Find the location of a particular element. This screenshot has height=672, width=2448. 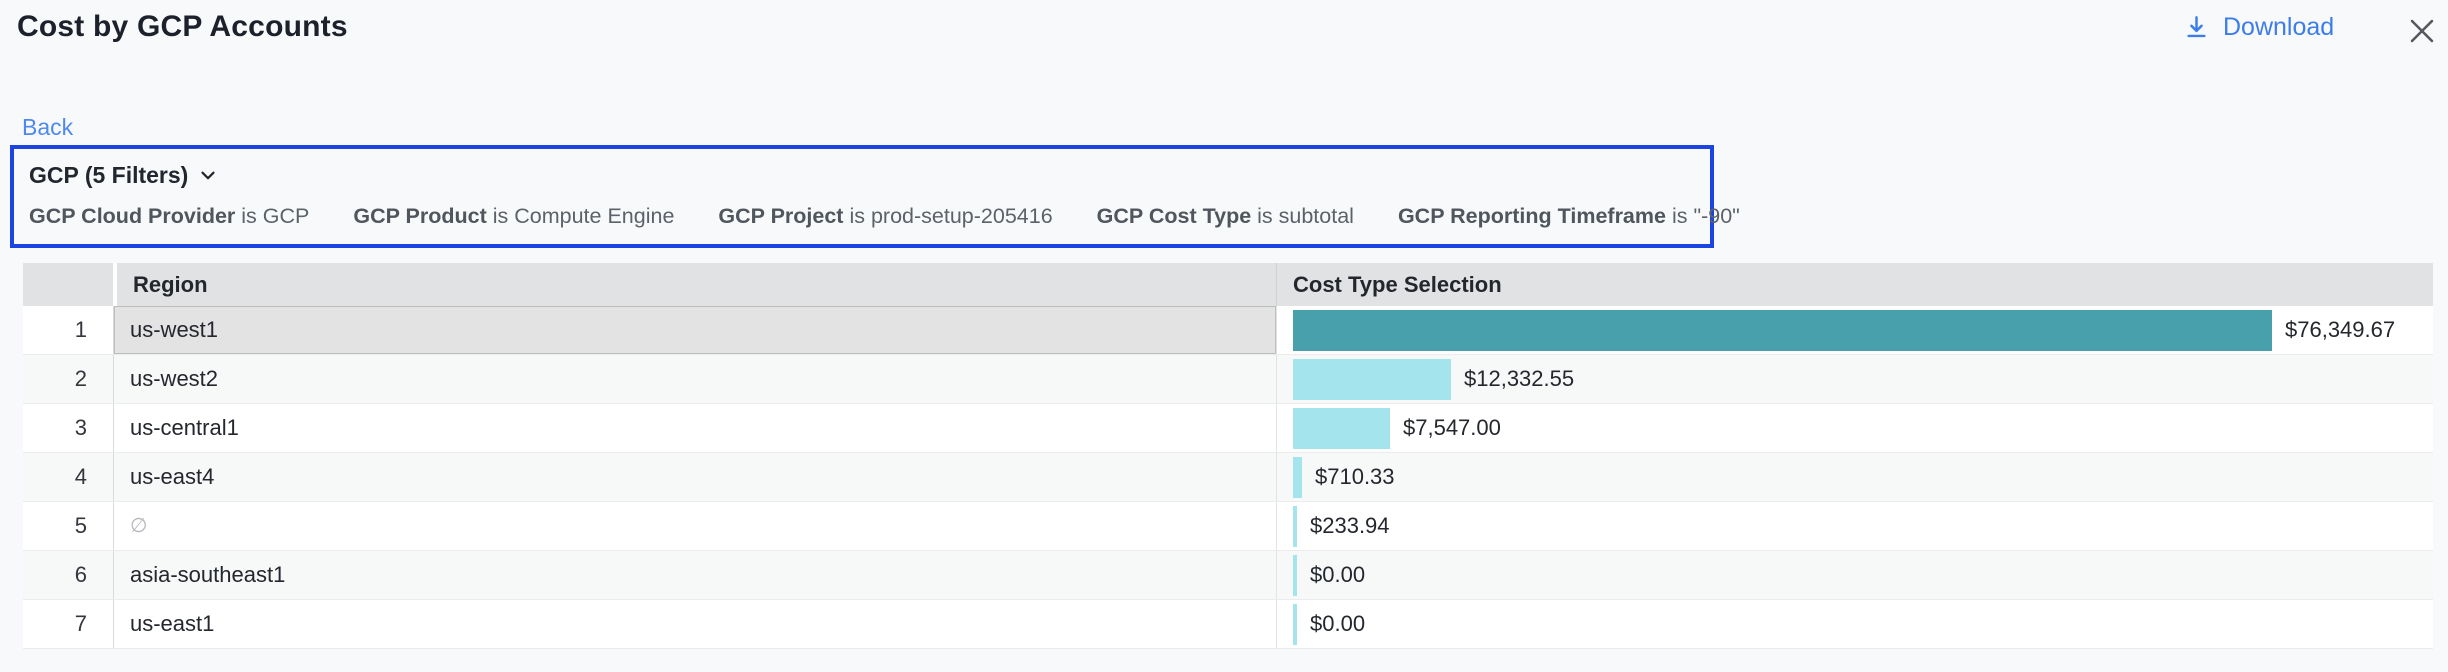

close-button is located at coordinates (2422, 32).